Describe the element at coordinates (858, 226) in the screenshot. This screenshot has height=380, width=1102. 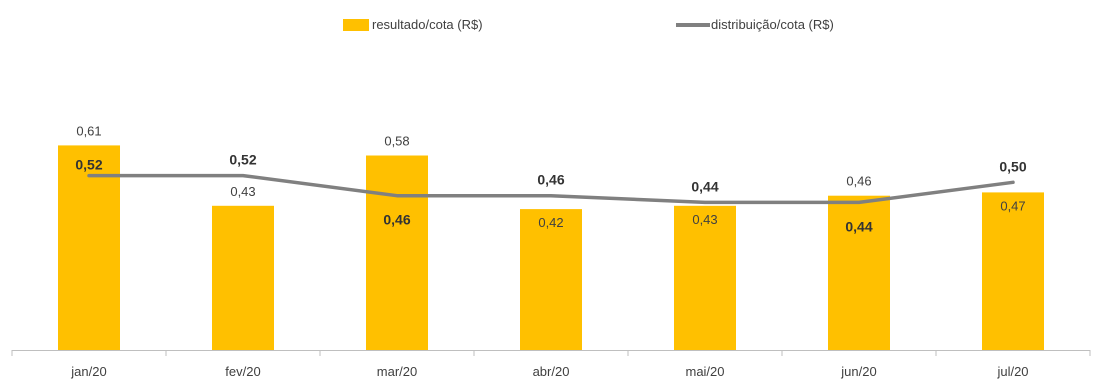
I see `line-value-label-jun-20: 0,44` at that location.